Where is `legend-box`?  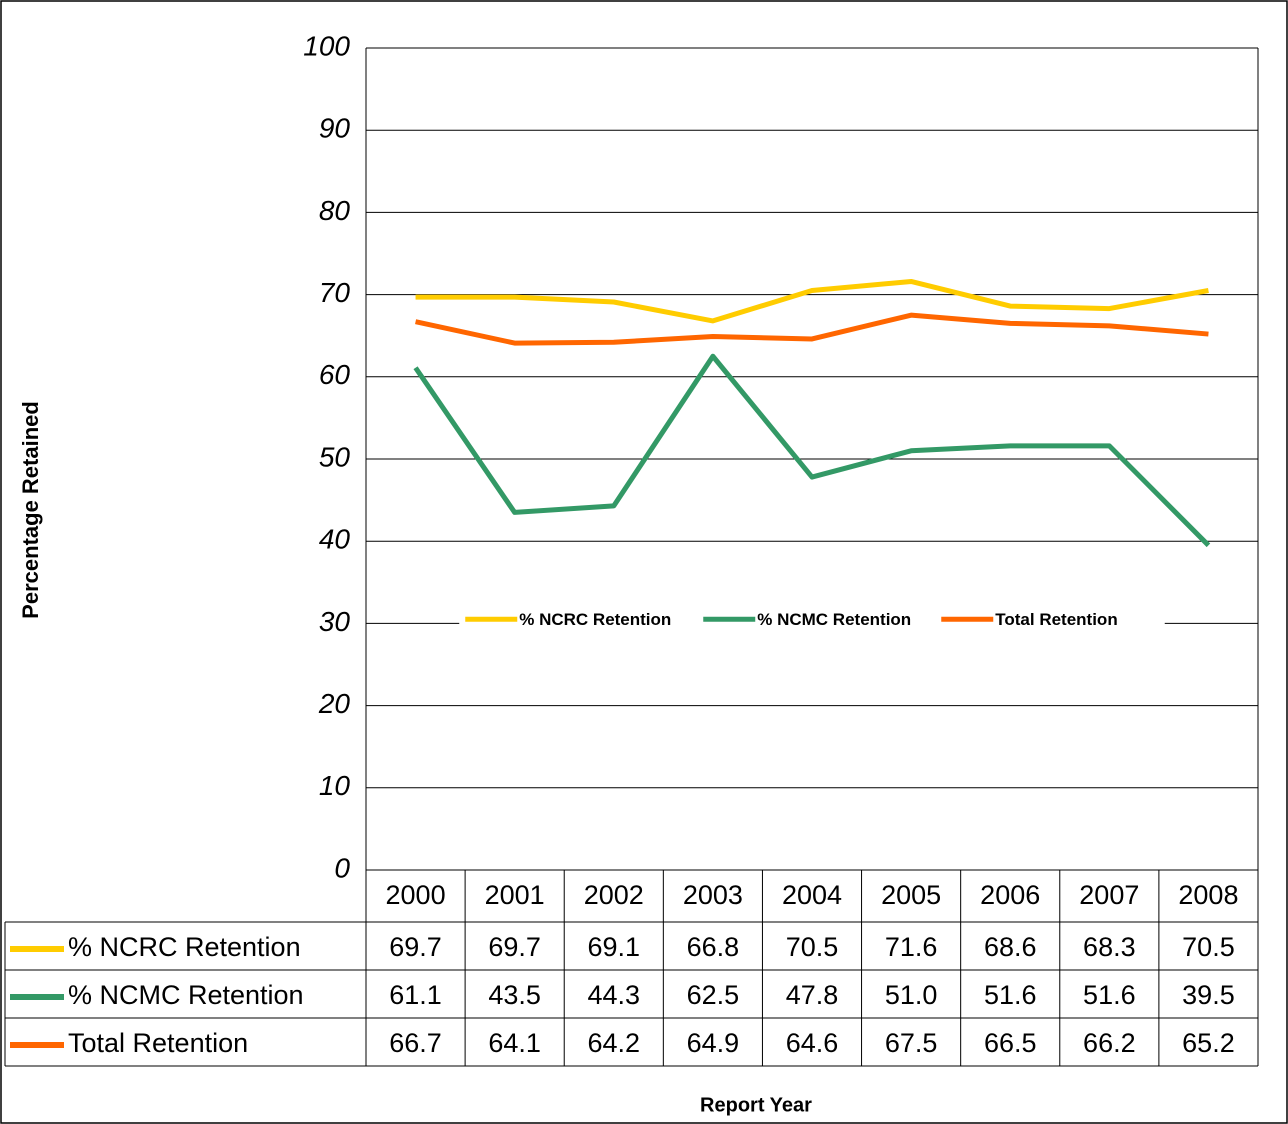
legend-box is located at coordinates (812, 619).